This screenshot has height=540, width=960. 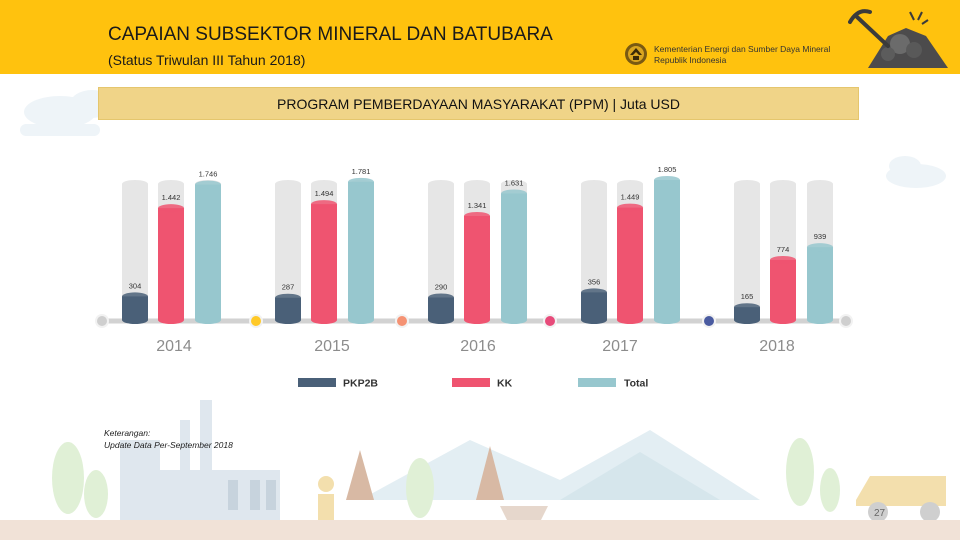 I want to click on category-label: 2016, so click(x=478, y=346).